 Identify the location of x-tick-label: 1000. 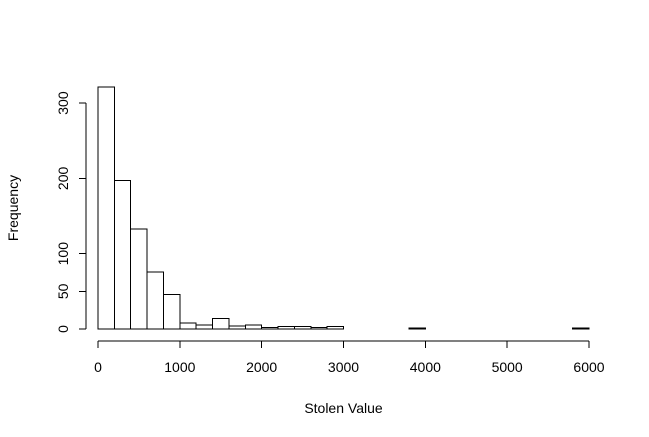
(179, 367).